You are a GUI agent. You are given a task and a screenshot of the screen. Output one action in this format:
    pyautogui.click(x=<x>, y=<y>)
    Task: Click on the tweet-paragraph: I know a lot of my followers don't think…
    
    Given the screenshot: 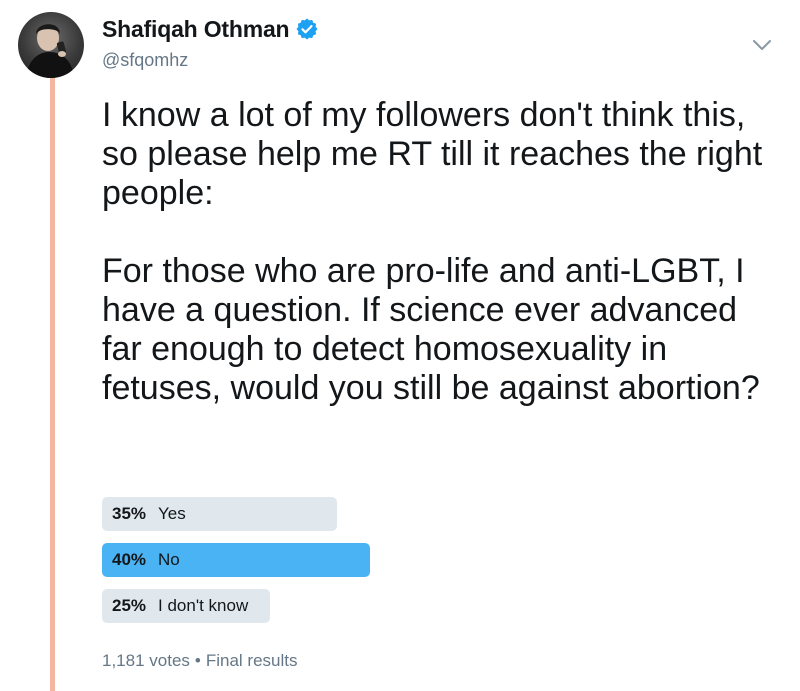 What is the action you would take?
    pyautogui.click(x=432, y=154)
    